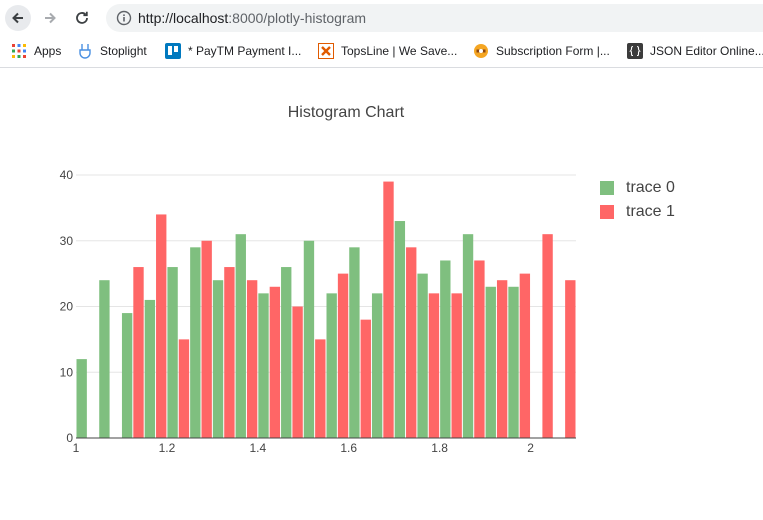 This screenshot has width=763, height=520. What do you see at coordinates (85, 51) in the screenshot?
I see `stoplight-icon` at bounding box center [85, 51].